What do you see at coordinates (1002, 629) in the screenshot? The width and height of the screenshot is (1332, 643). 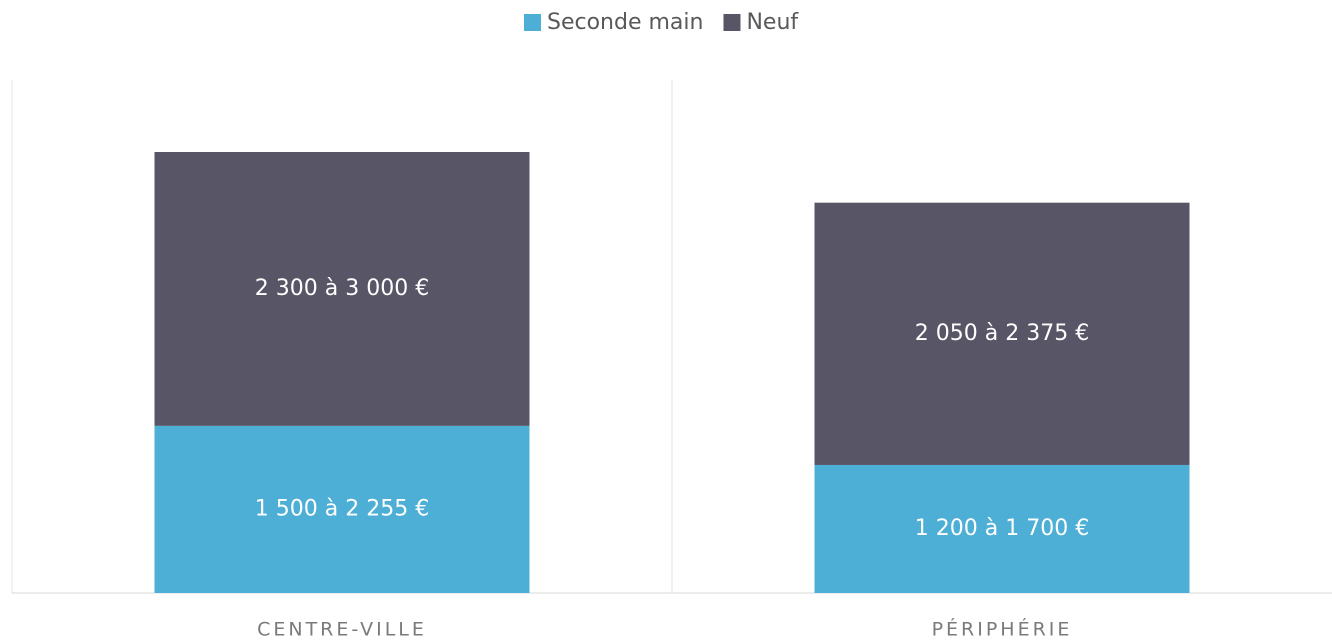 I see `x-tick-label: PÉRIPHÉRIE` at bounding box center [1002, 629].